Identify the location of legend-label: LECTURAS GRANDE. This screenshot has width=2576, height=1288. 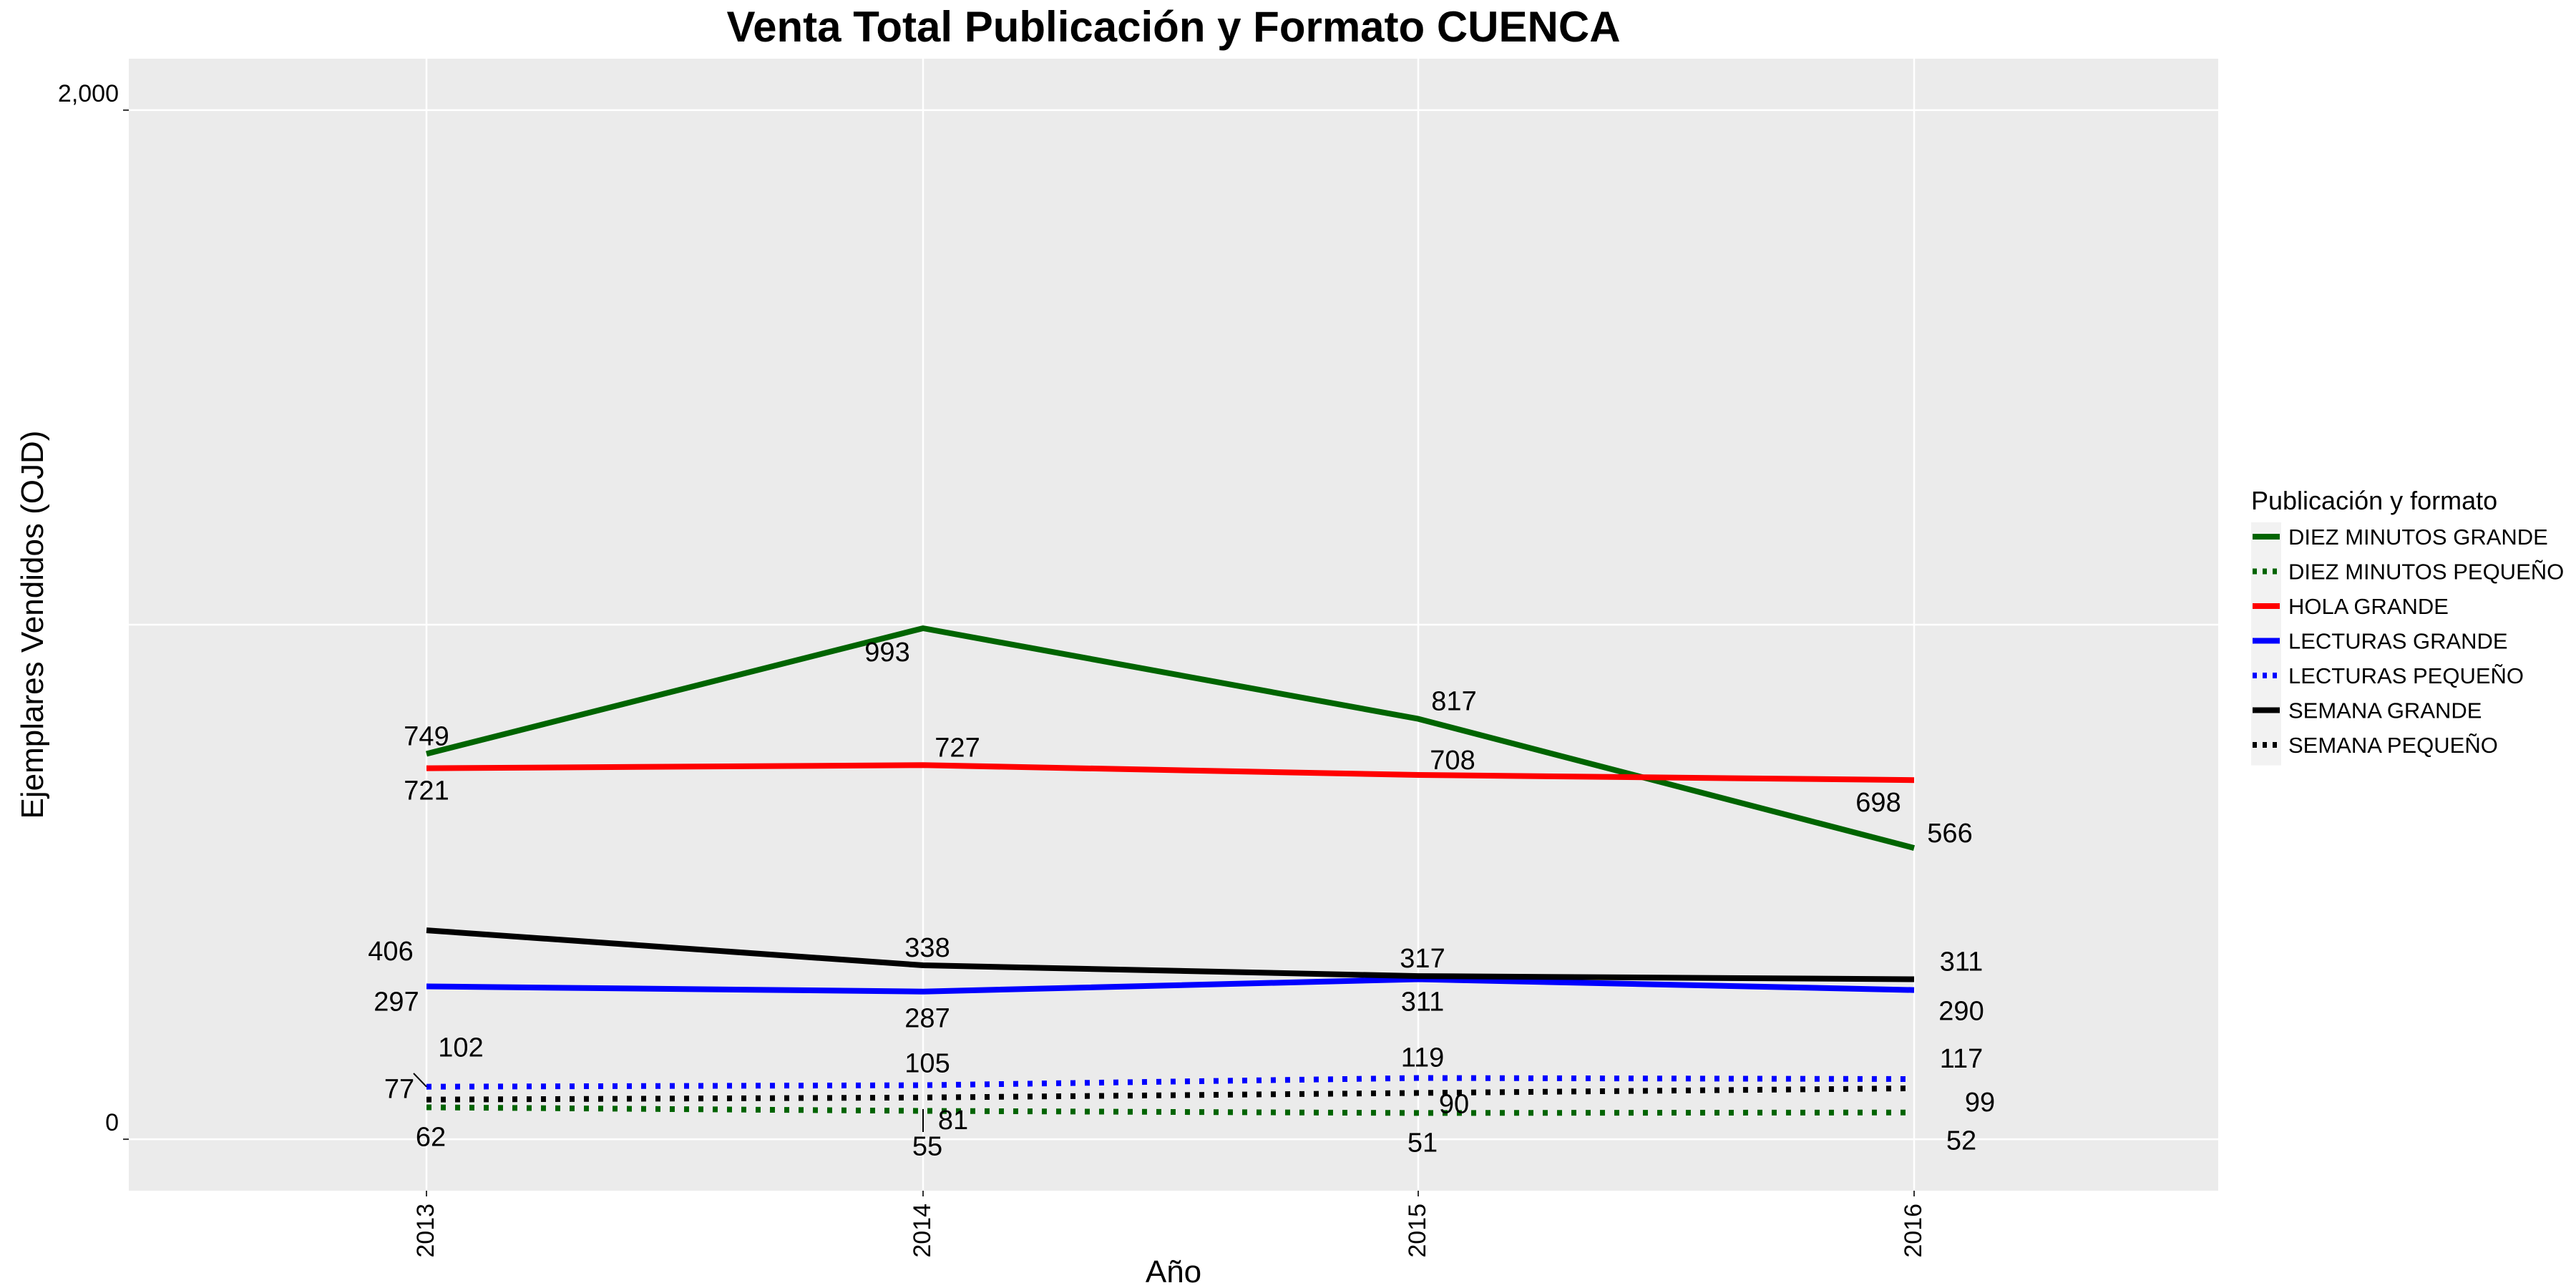
(2398, 641).